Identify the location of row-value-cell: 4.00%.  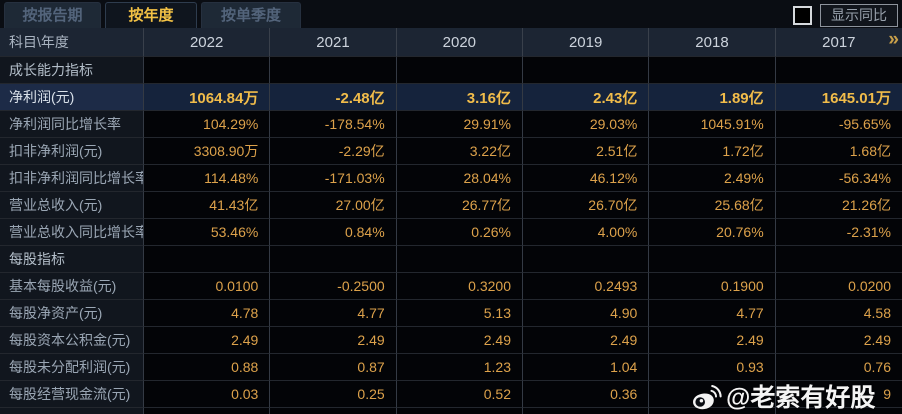
(586, 232).